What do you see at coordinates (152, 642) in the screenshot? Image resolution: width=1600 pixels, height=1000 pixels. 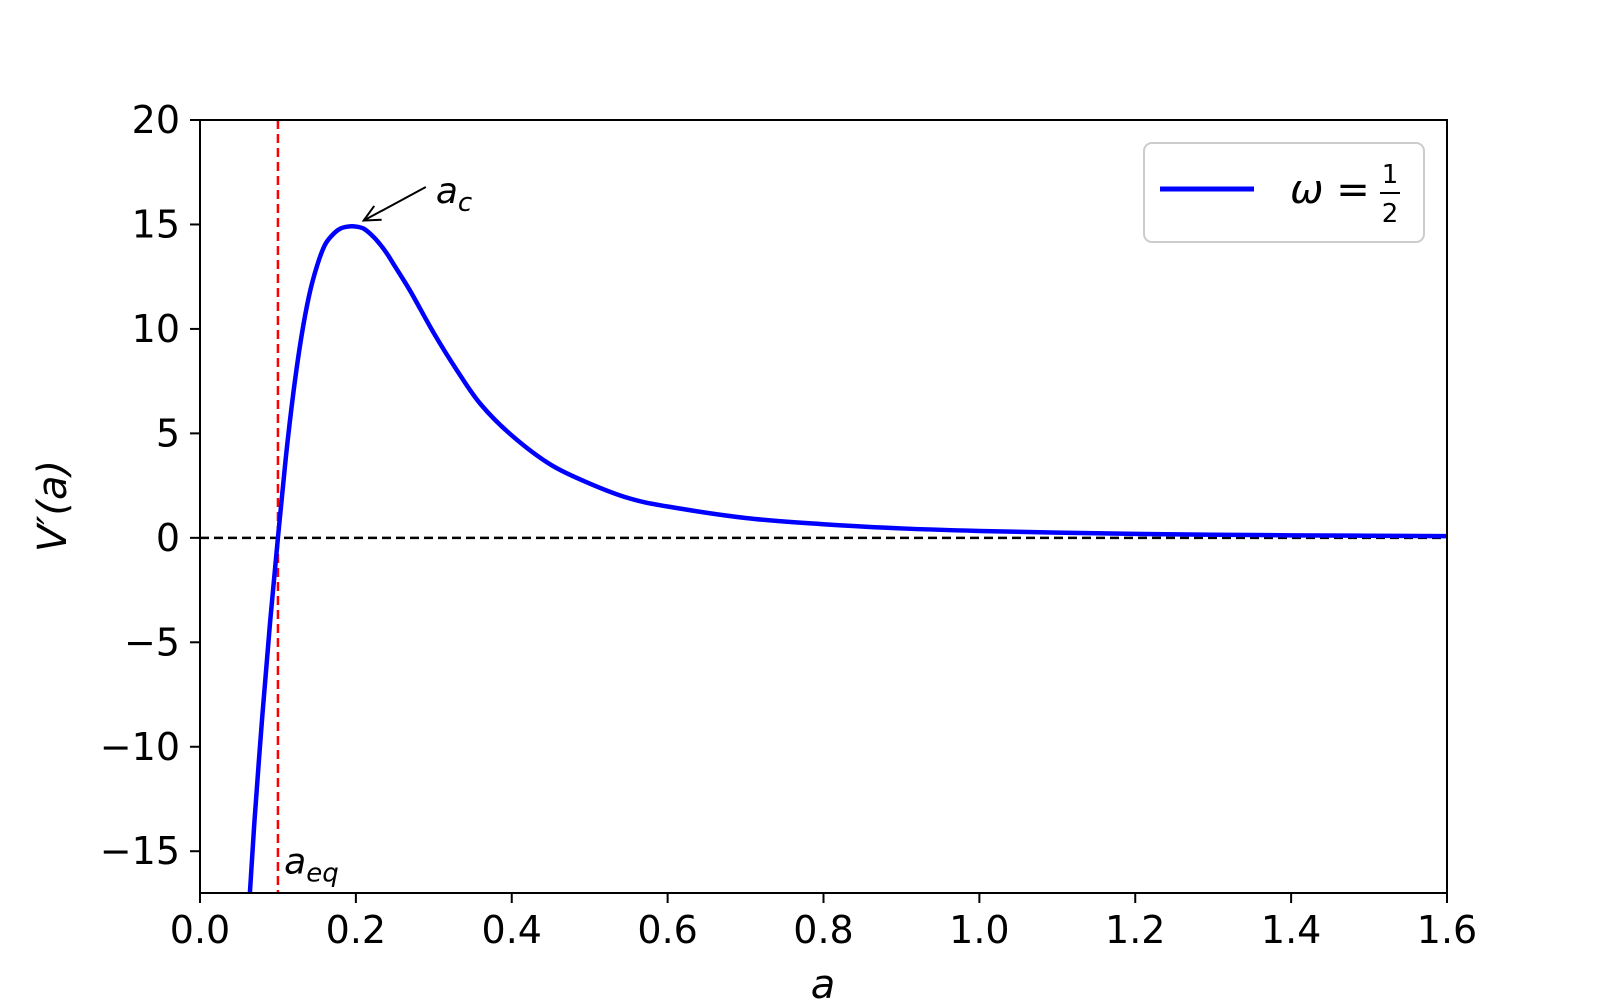 I see `y-tick-label: −5` at bounding box center [152, 642].